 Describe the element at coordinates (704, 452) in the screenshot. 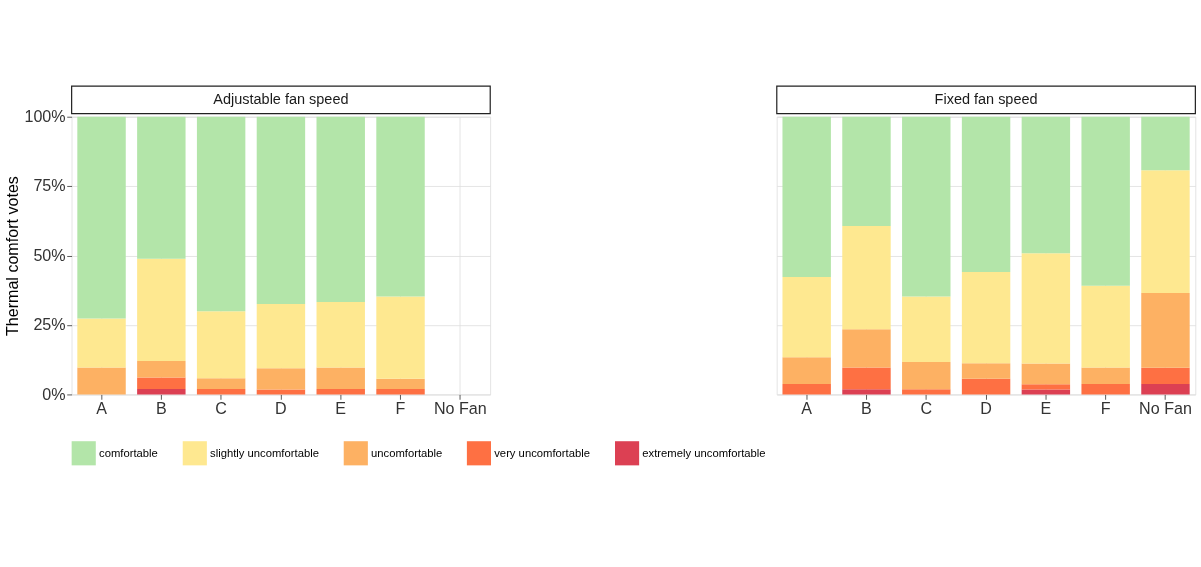

I see `legend-label: extremely uncomfortable` at that location.